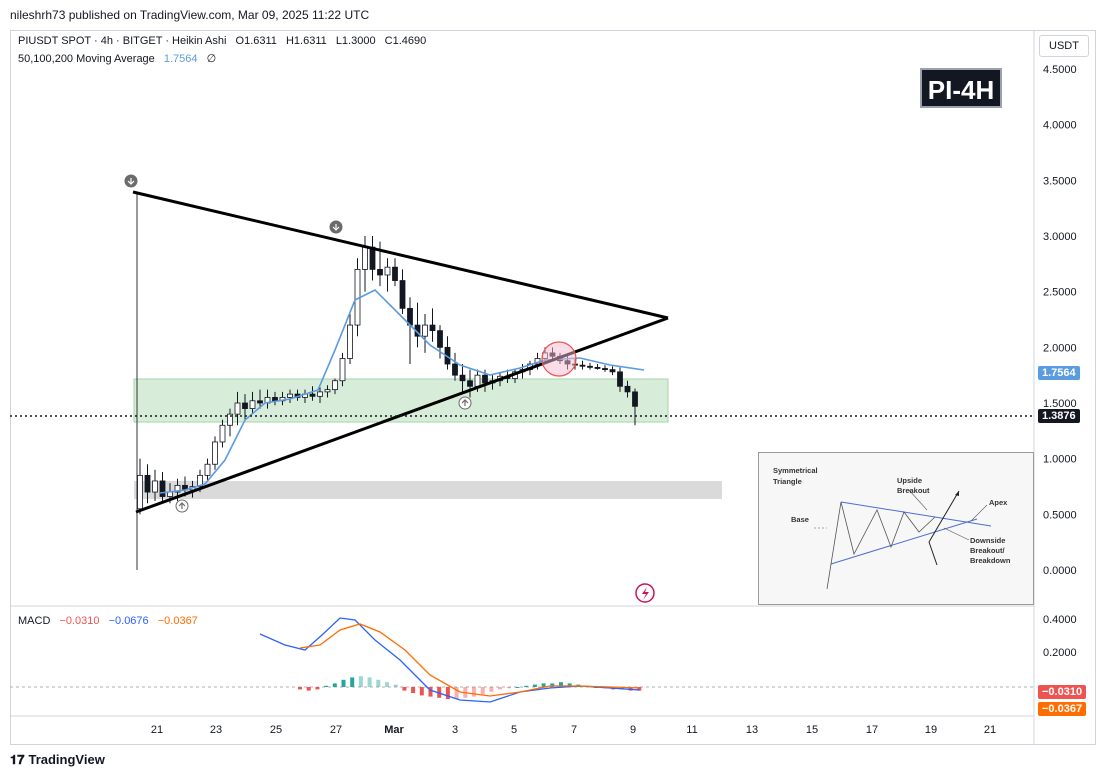 This screenshot has width=1107, height=777. What do you see at coordinates (574, 730) in the screenshot?
I see `time-tick-label: 7` at bounding box center [574, 730].